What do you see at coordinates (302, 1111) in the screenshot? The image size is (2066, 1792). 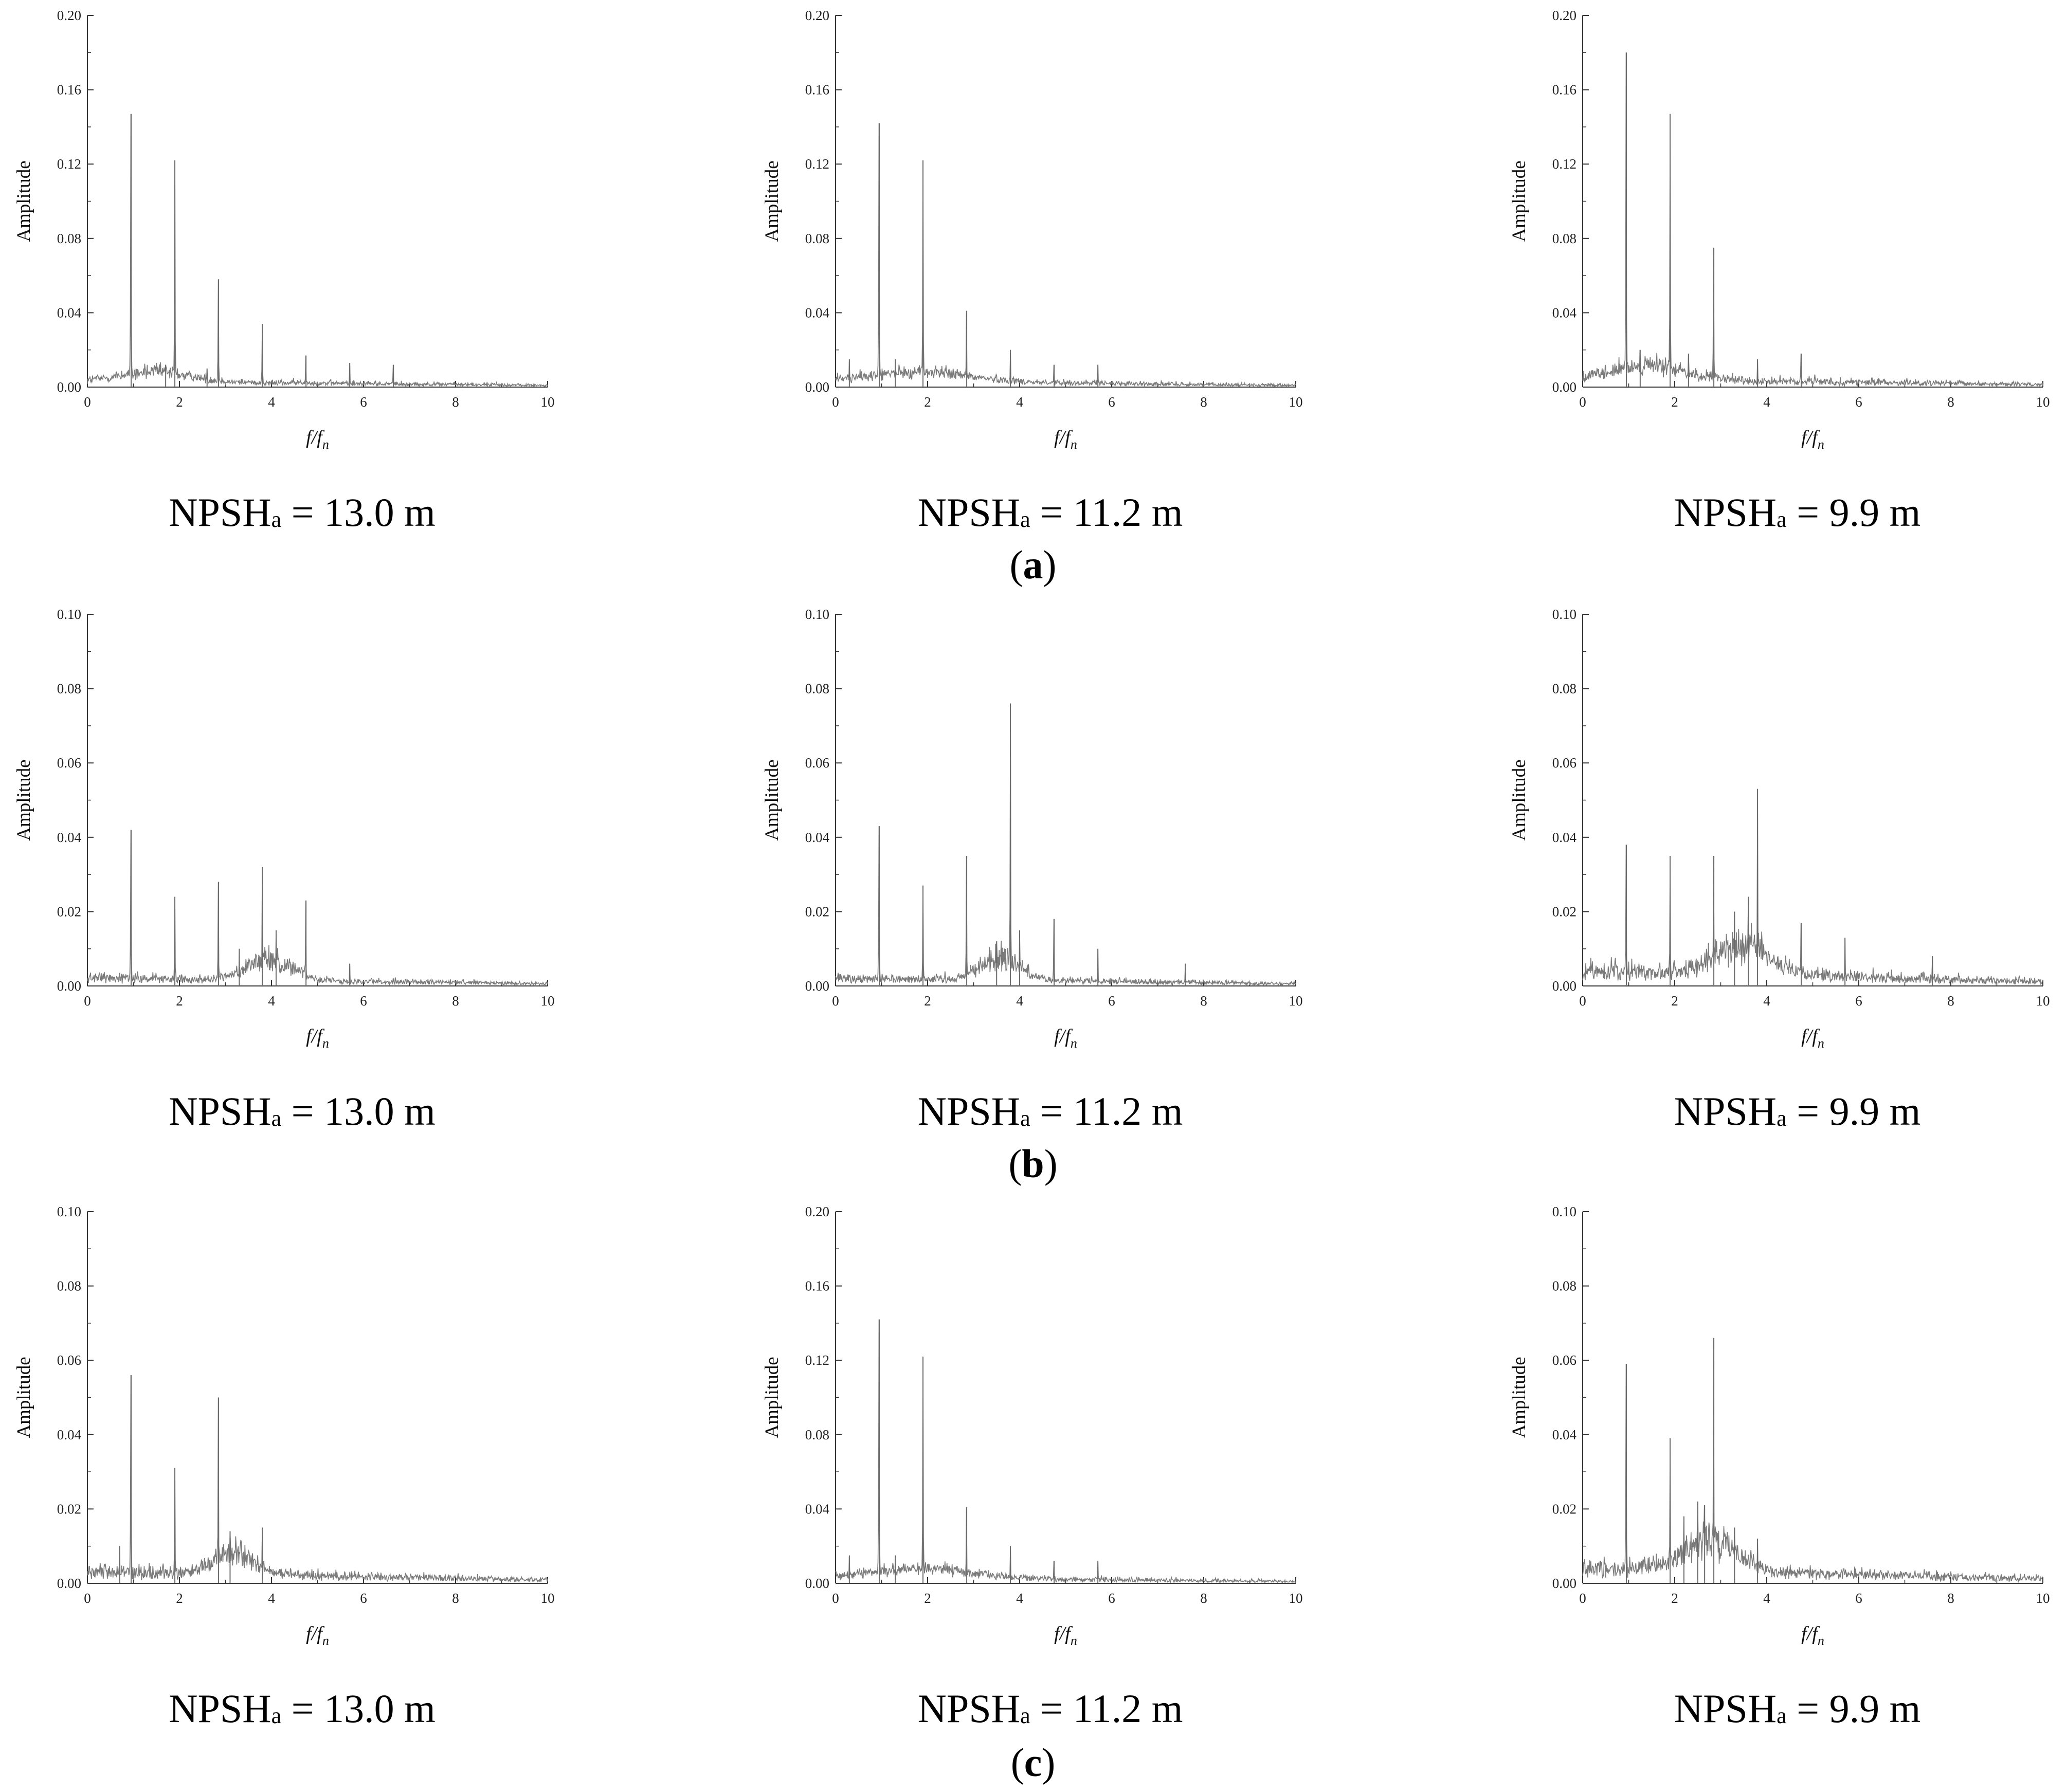 I see `panel-caption: NPSHa = 13.0 m` at bounding box center [302, 1111].